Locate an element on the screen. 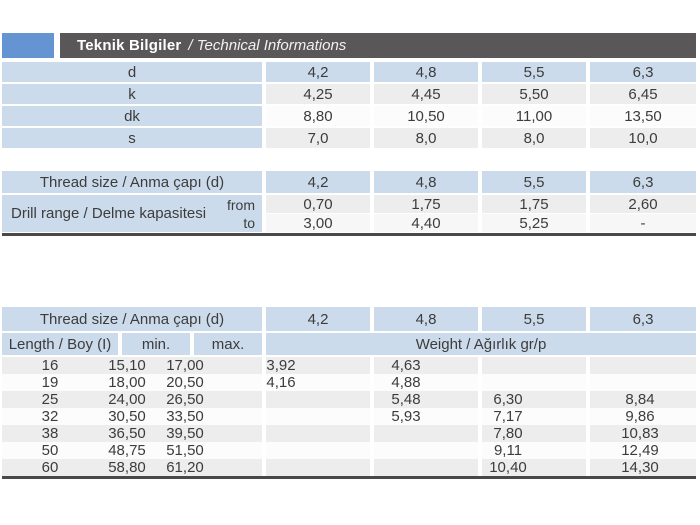  dimension-value: 4,25 is located at coordinates (318, 94).